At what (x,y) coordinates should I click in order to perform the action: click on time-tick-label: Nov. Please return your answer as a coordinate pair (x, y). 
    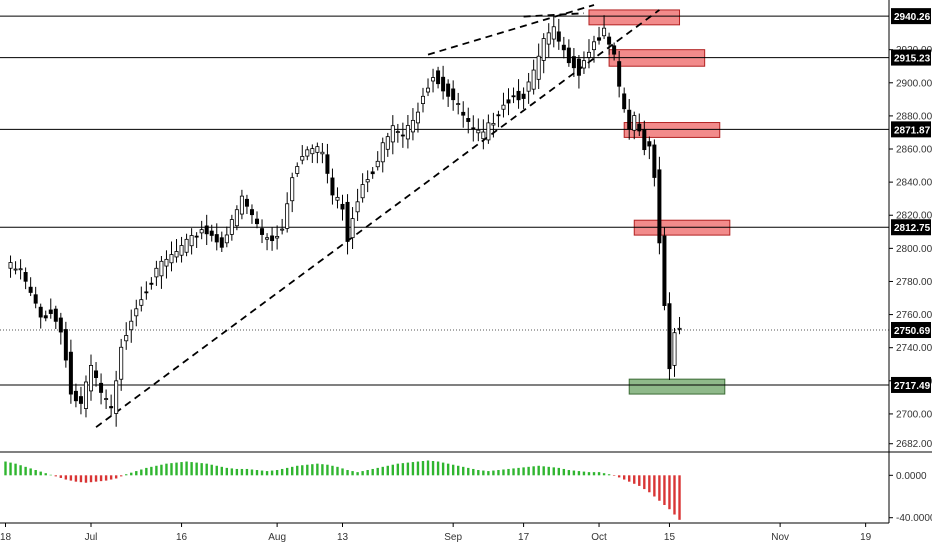
    Looking at the image, I should click on (780, 537).